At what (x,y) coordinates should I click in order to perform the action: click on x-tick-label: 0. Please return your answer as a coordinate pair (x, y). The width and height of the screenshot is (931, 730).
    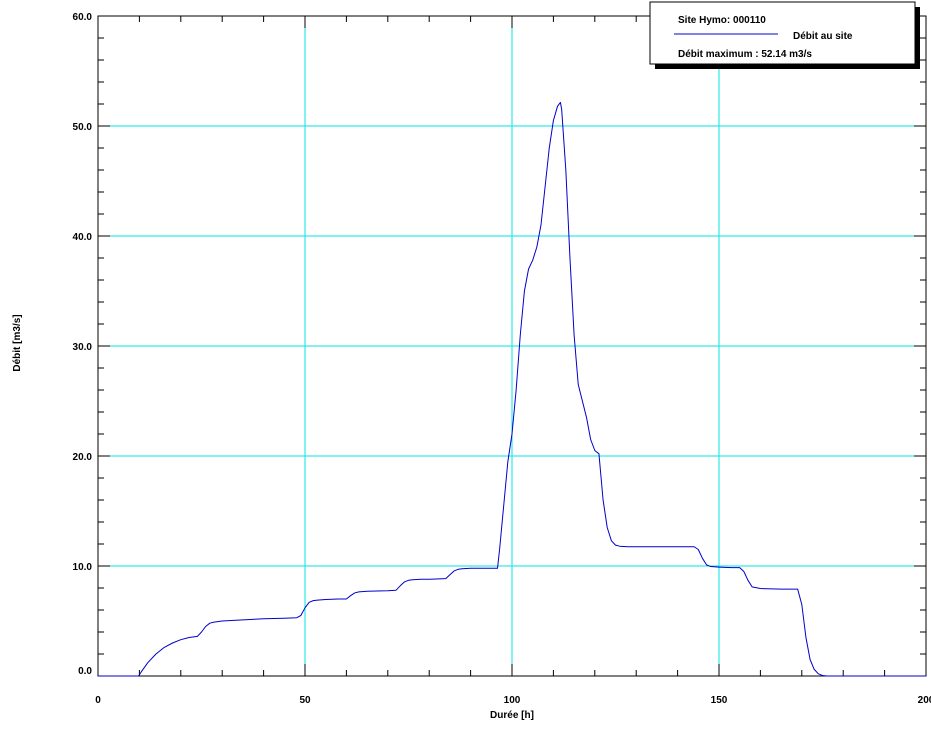
    Looking at the image, I should click on (98, 700).